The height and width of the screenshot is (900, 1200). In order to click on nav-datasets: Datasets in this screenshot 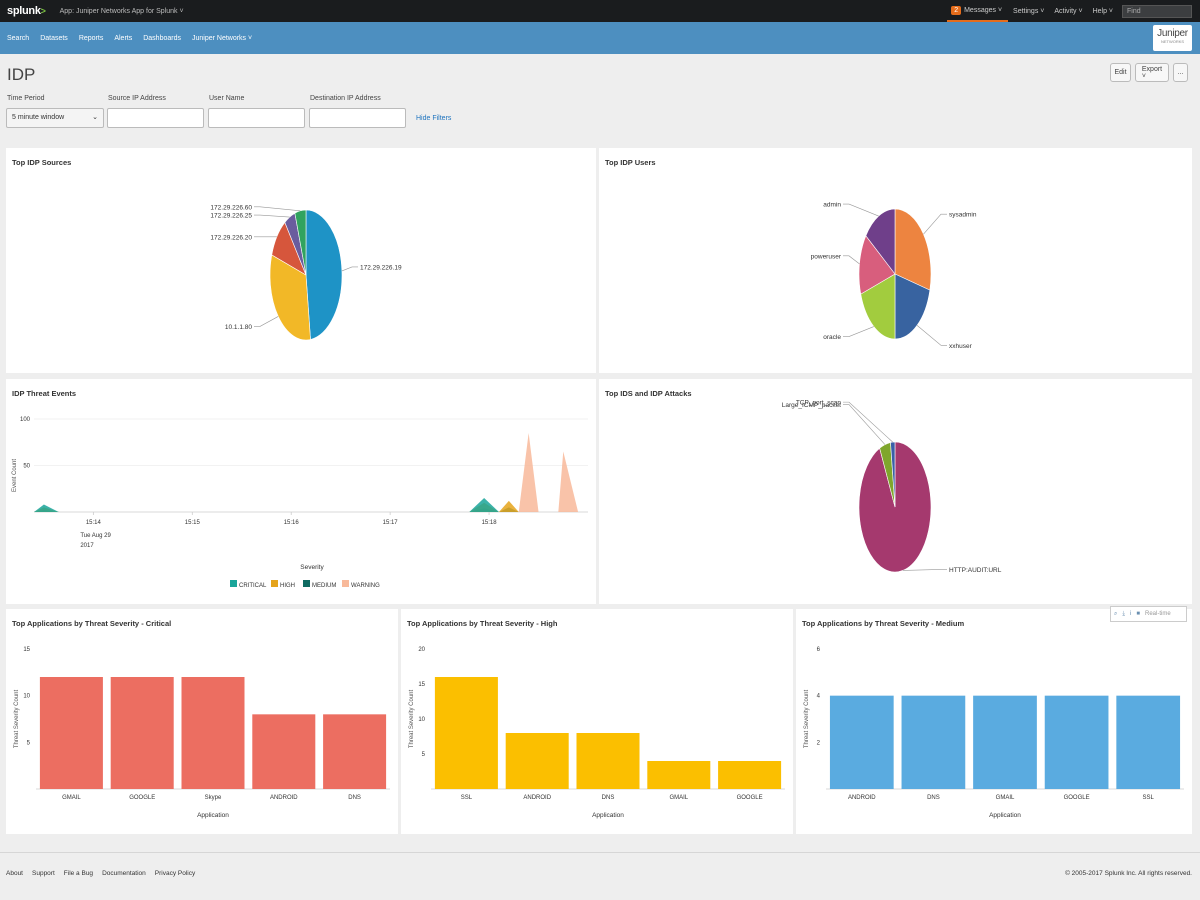, I will do `click(54, 38)`.